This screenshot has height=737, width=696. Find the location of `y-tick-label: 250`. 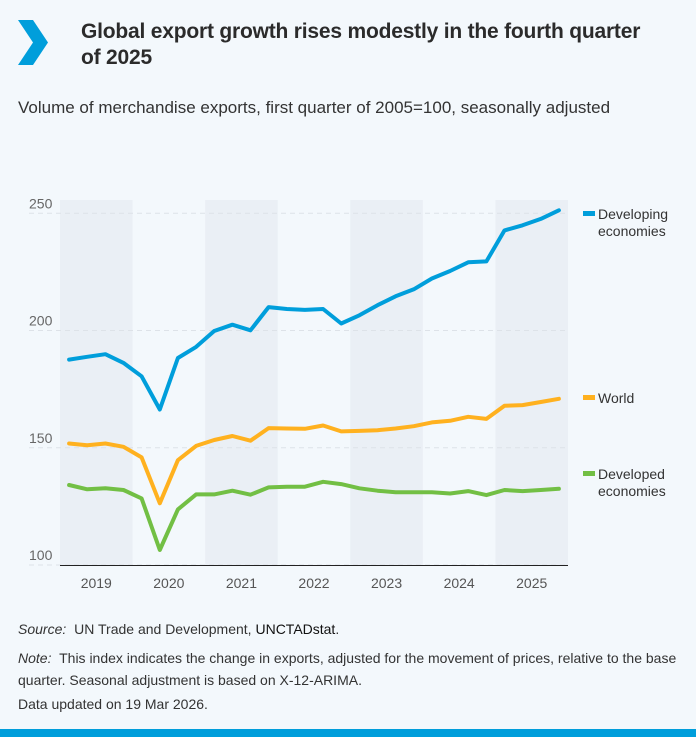

y-tick-label: 250 is located at coordinates (41, 203).